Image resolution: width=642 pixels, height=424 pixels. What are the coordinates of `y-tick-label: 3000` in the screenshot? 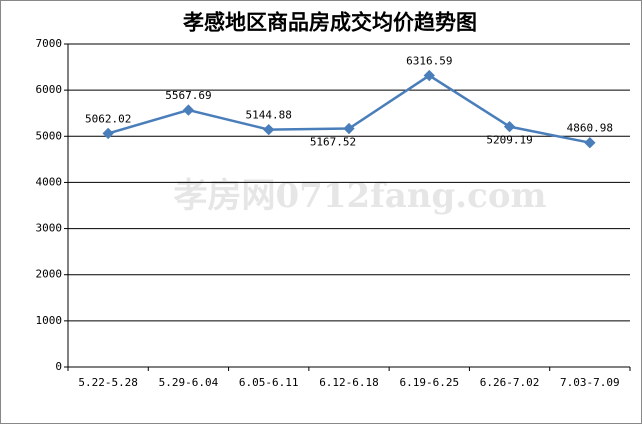 It's located at (49, 228).